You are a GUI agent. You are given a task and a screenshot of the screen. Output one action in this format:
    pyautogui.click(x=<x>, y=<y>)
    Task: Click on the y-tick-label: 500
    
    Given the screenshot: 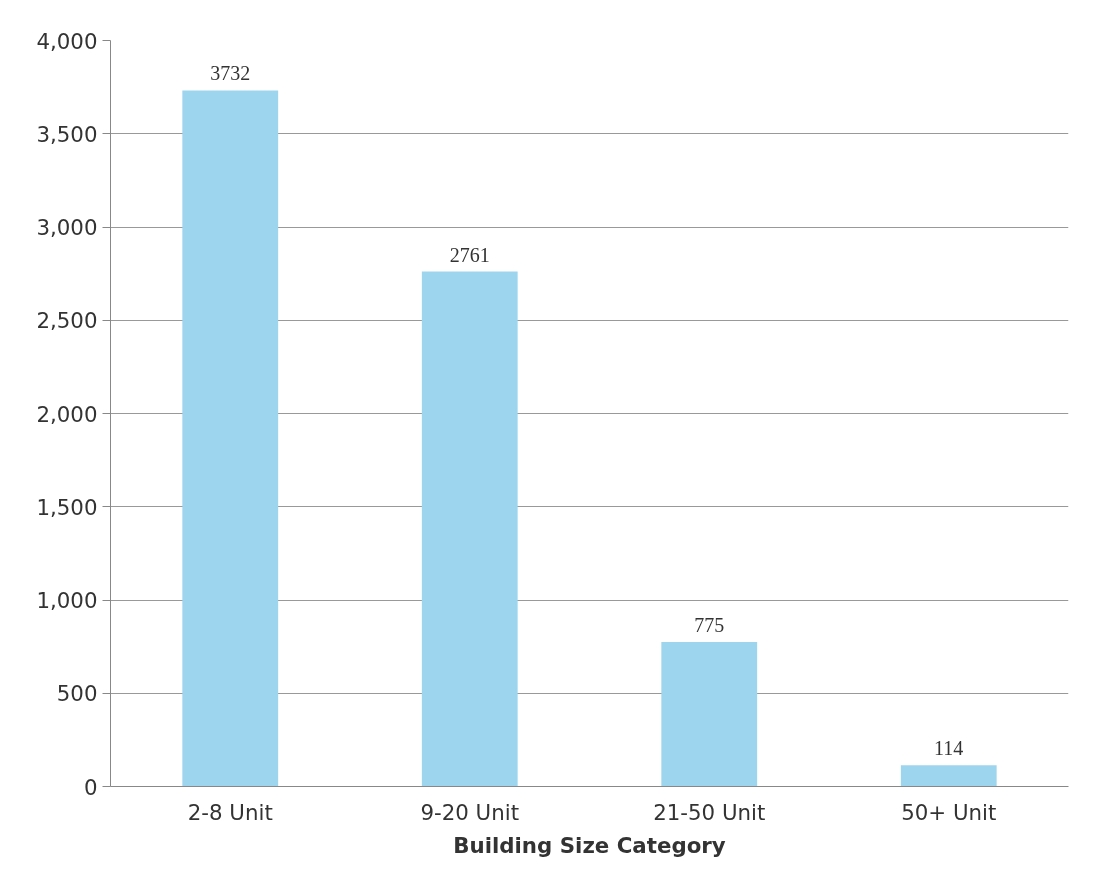 What is the action you would take?
    pyautogui.click(x=77, y=694)
    